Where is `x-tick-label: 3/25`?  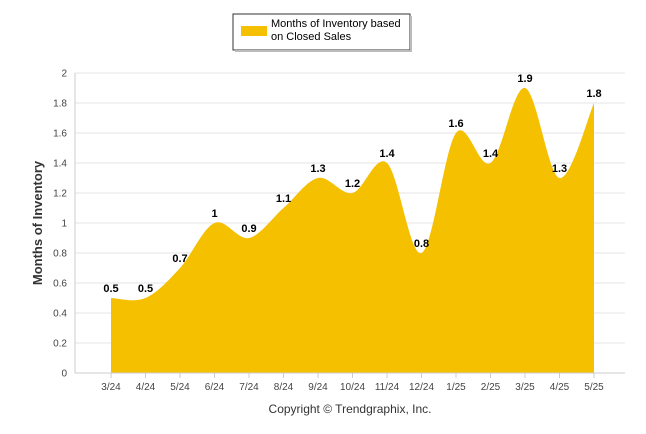
x-tick-label: 3/25 is located at coordinates (525, 387).